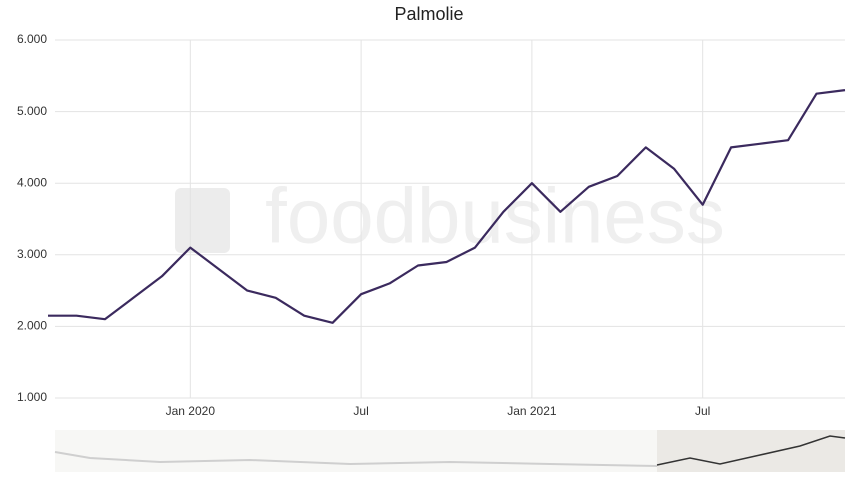  I want to click on navigator, so click(450, 451).